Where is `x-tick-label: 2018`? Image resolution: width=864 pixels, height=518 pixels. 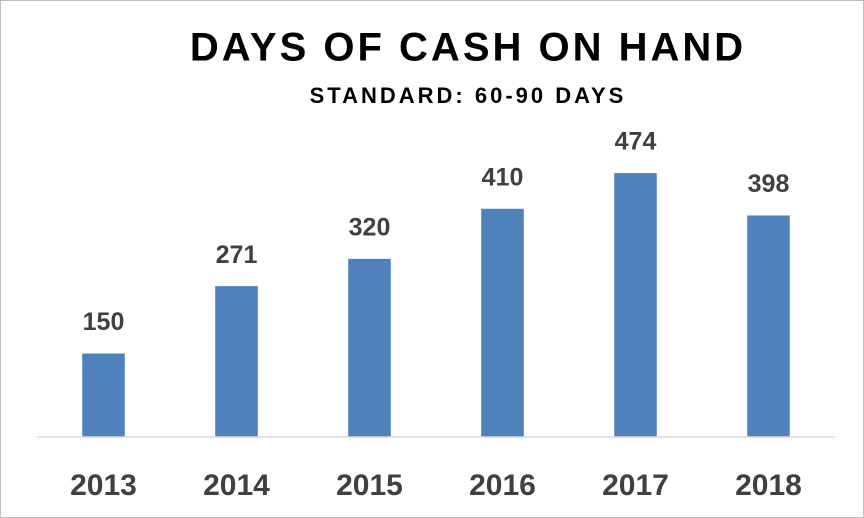 x-tick-label: 2018 is located at coordinates (768, 485).